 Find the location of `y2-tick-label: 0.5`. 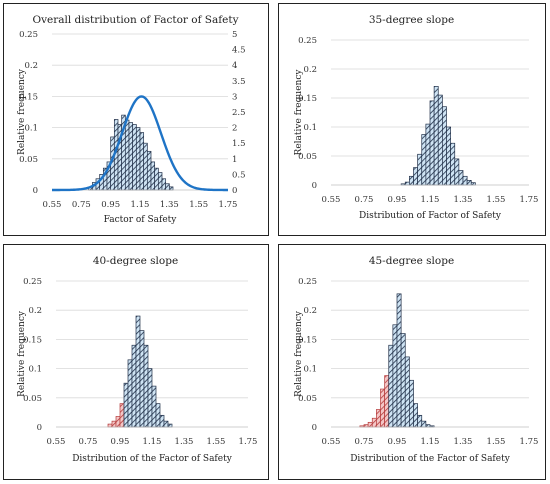

y2-tick-label: 0.5 is located at coordinates (239, 175).